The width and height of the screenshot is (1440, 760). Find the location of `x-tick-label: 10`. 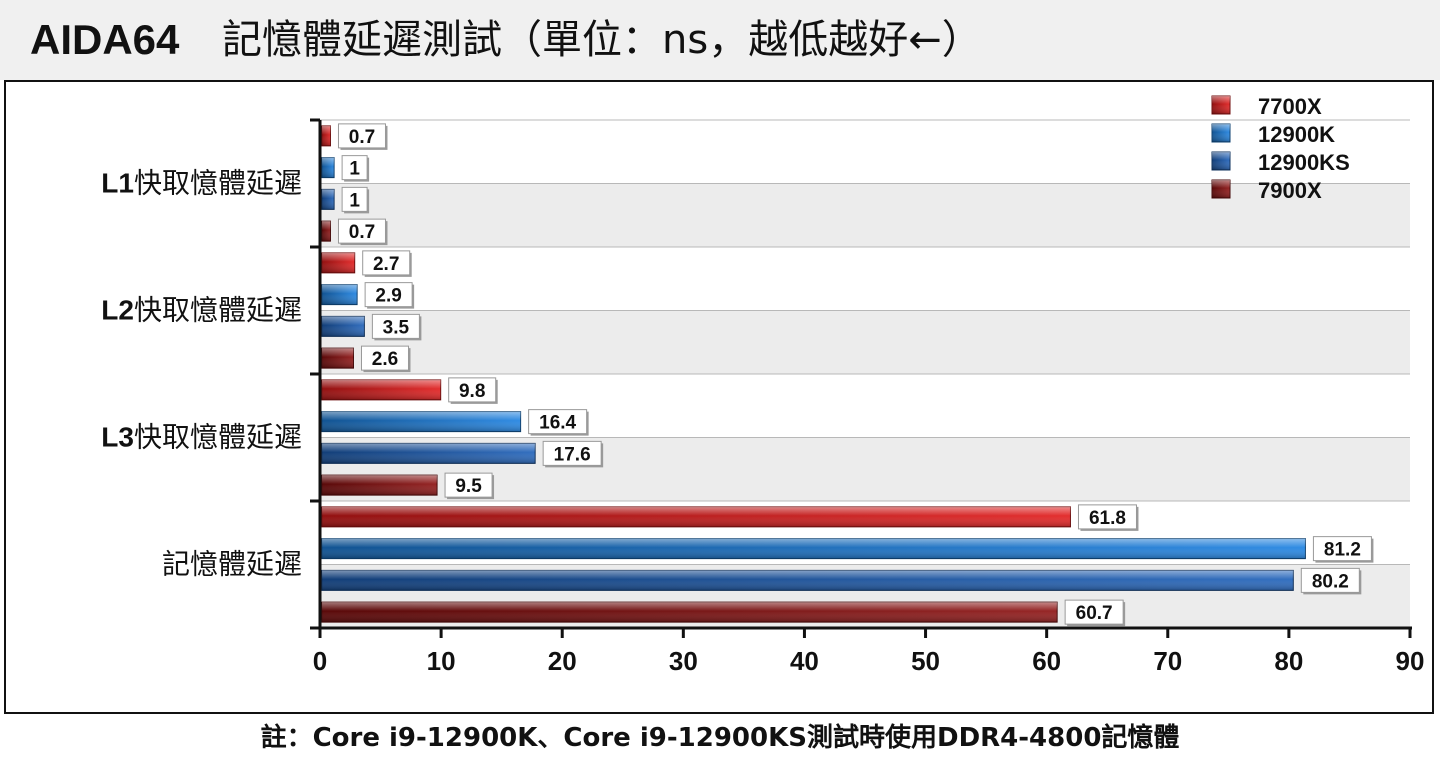

x-tick-label: 10 is located at coordinates (441, 661).